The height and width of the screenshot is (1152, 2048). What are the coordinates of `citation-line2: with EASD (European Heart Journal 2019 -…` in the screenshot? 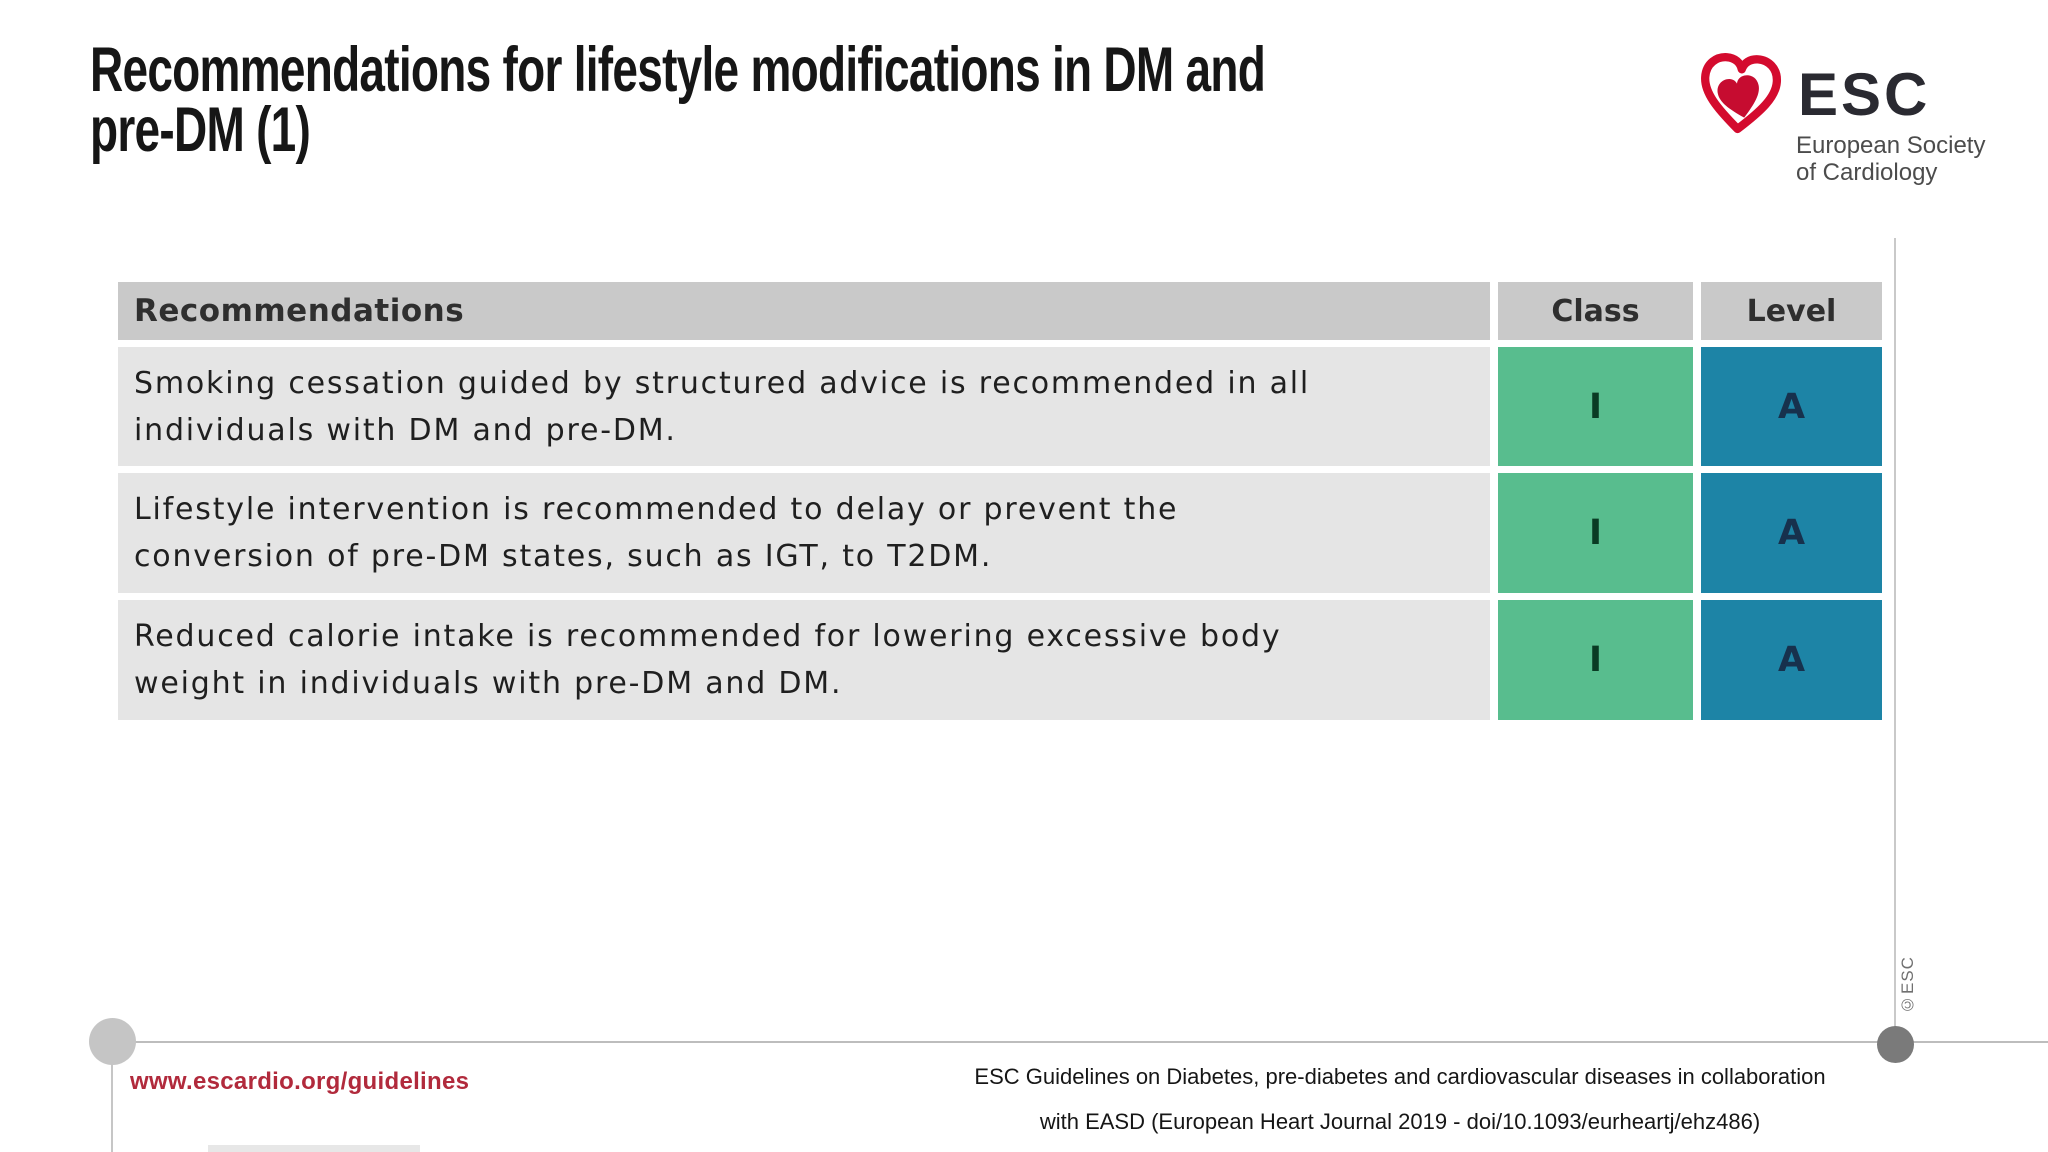 It's located at (1400, 1121).